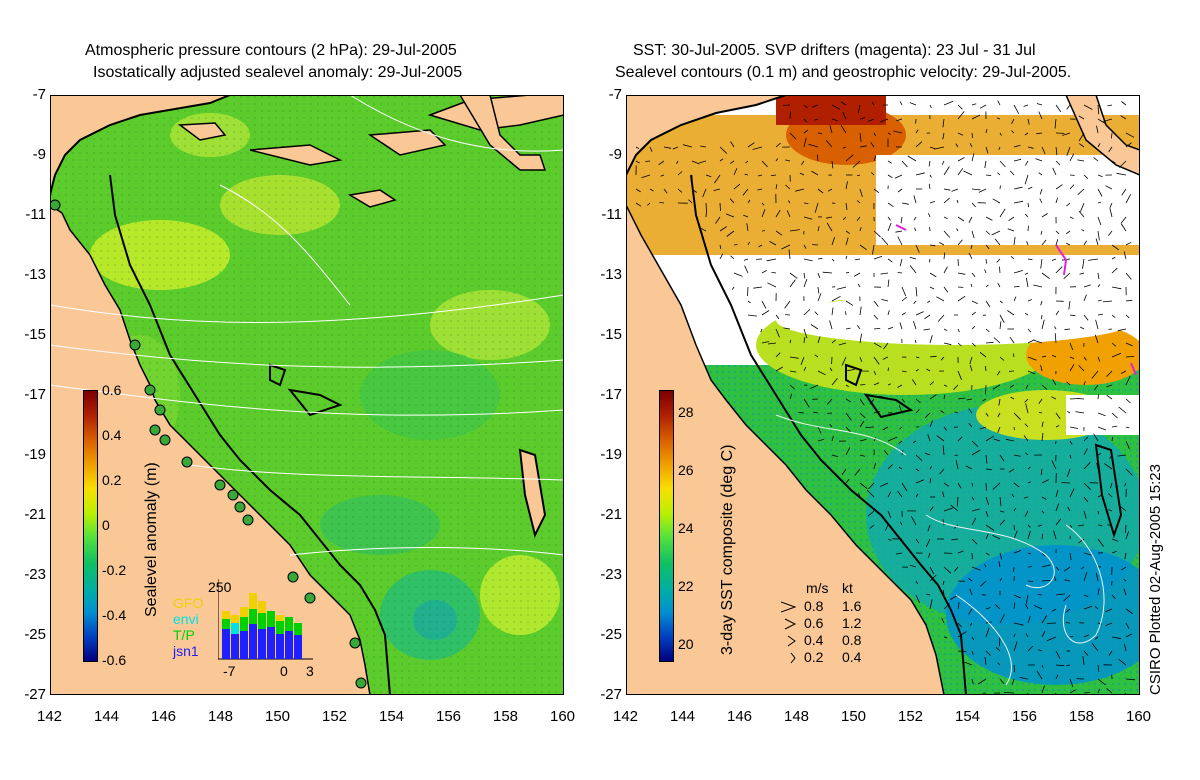  What do you see at coordinates (151, 539) in the screenshot?
I see `sealevel-colorbar-label: Sealevel anomaly (m)` at bounding box center [151, 539].